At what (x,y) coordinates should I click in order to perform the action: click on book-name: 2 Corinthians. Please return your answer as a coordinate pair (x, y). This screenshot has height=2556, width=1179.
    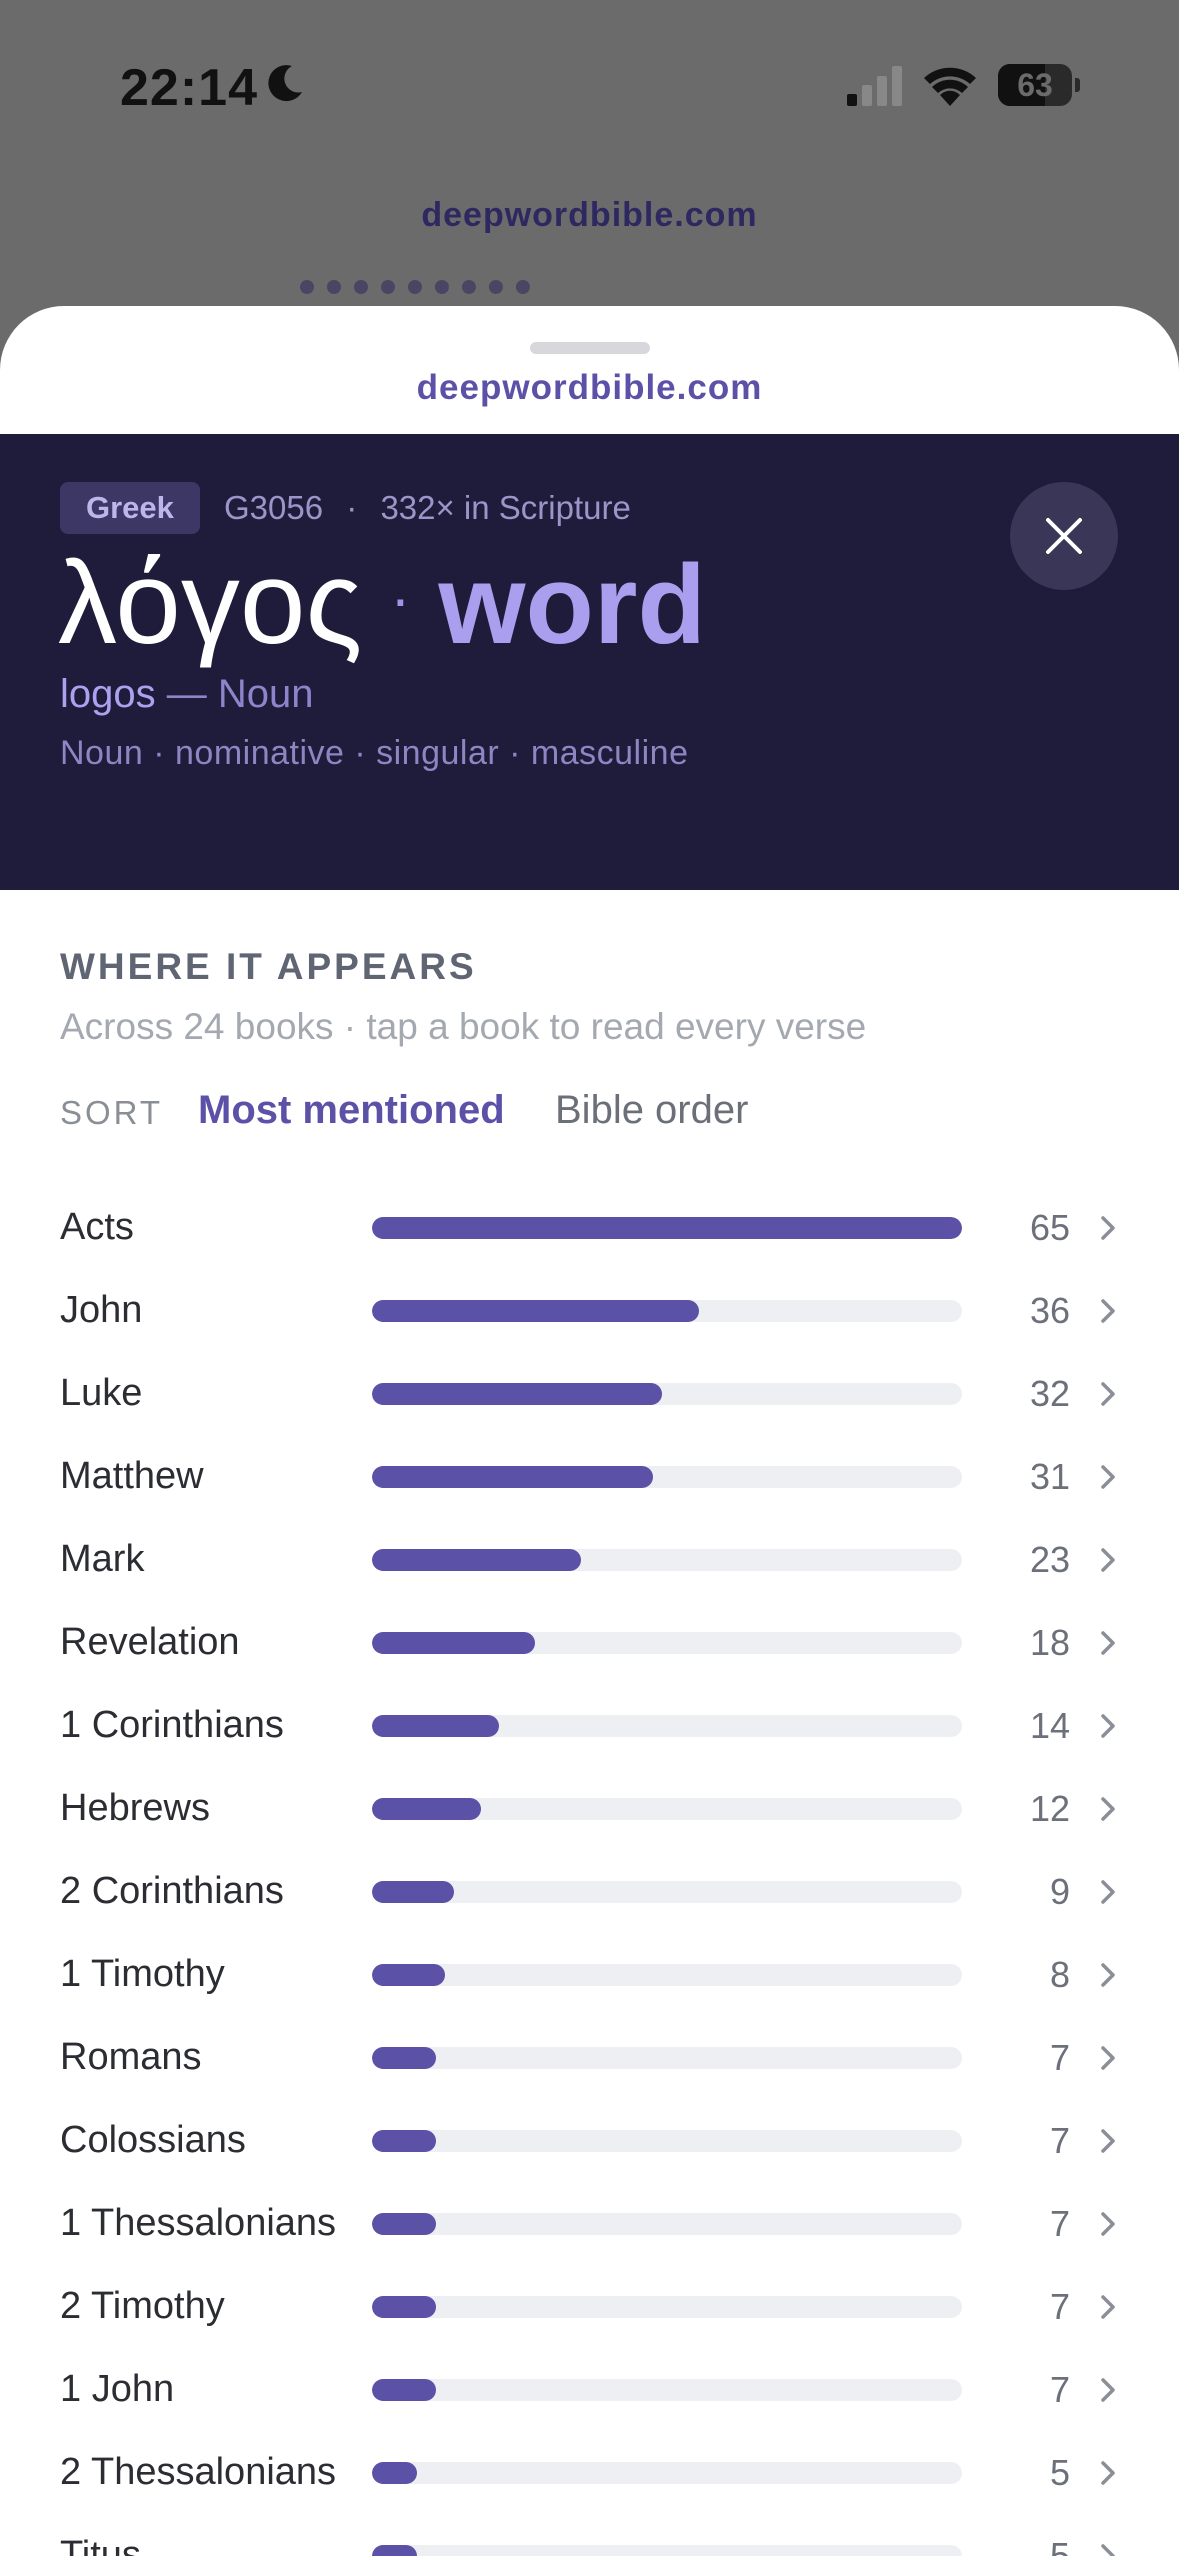
    Looking at the image, I should click on (172, 1891).